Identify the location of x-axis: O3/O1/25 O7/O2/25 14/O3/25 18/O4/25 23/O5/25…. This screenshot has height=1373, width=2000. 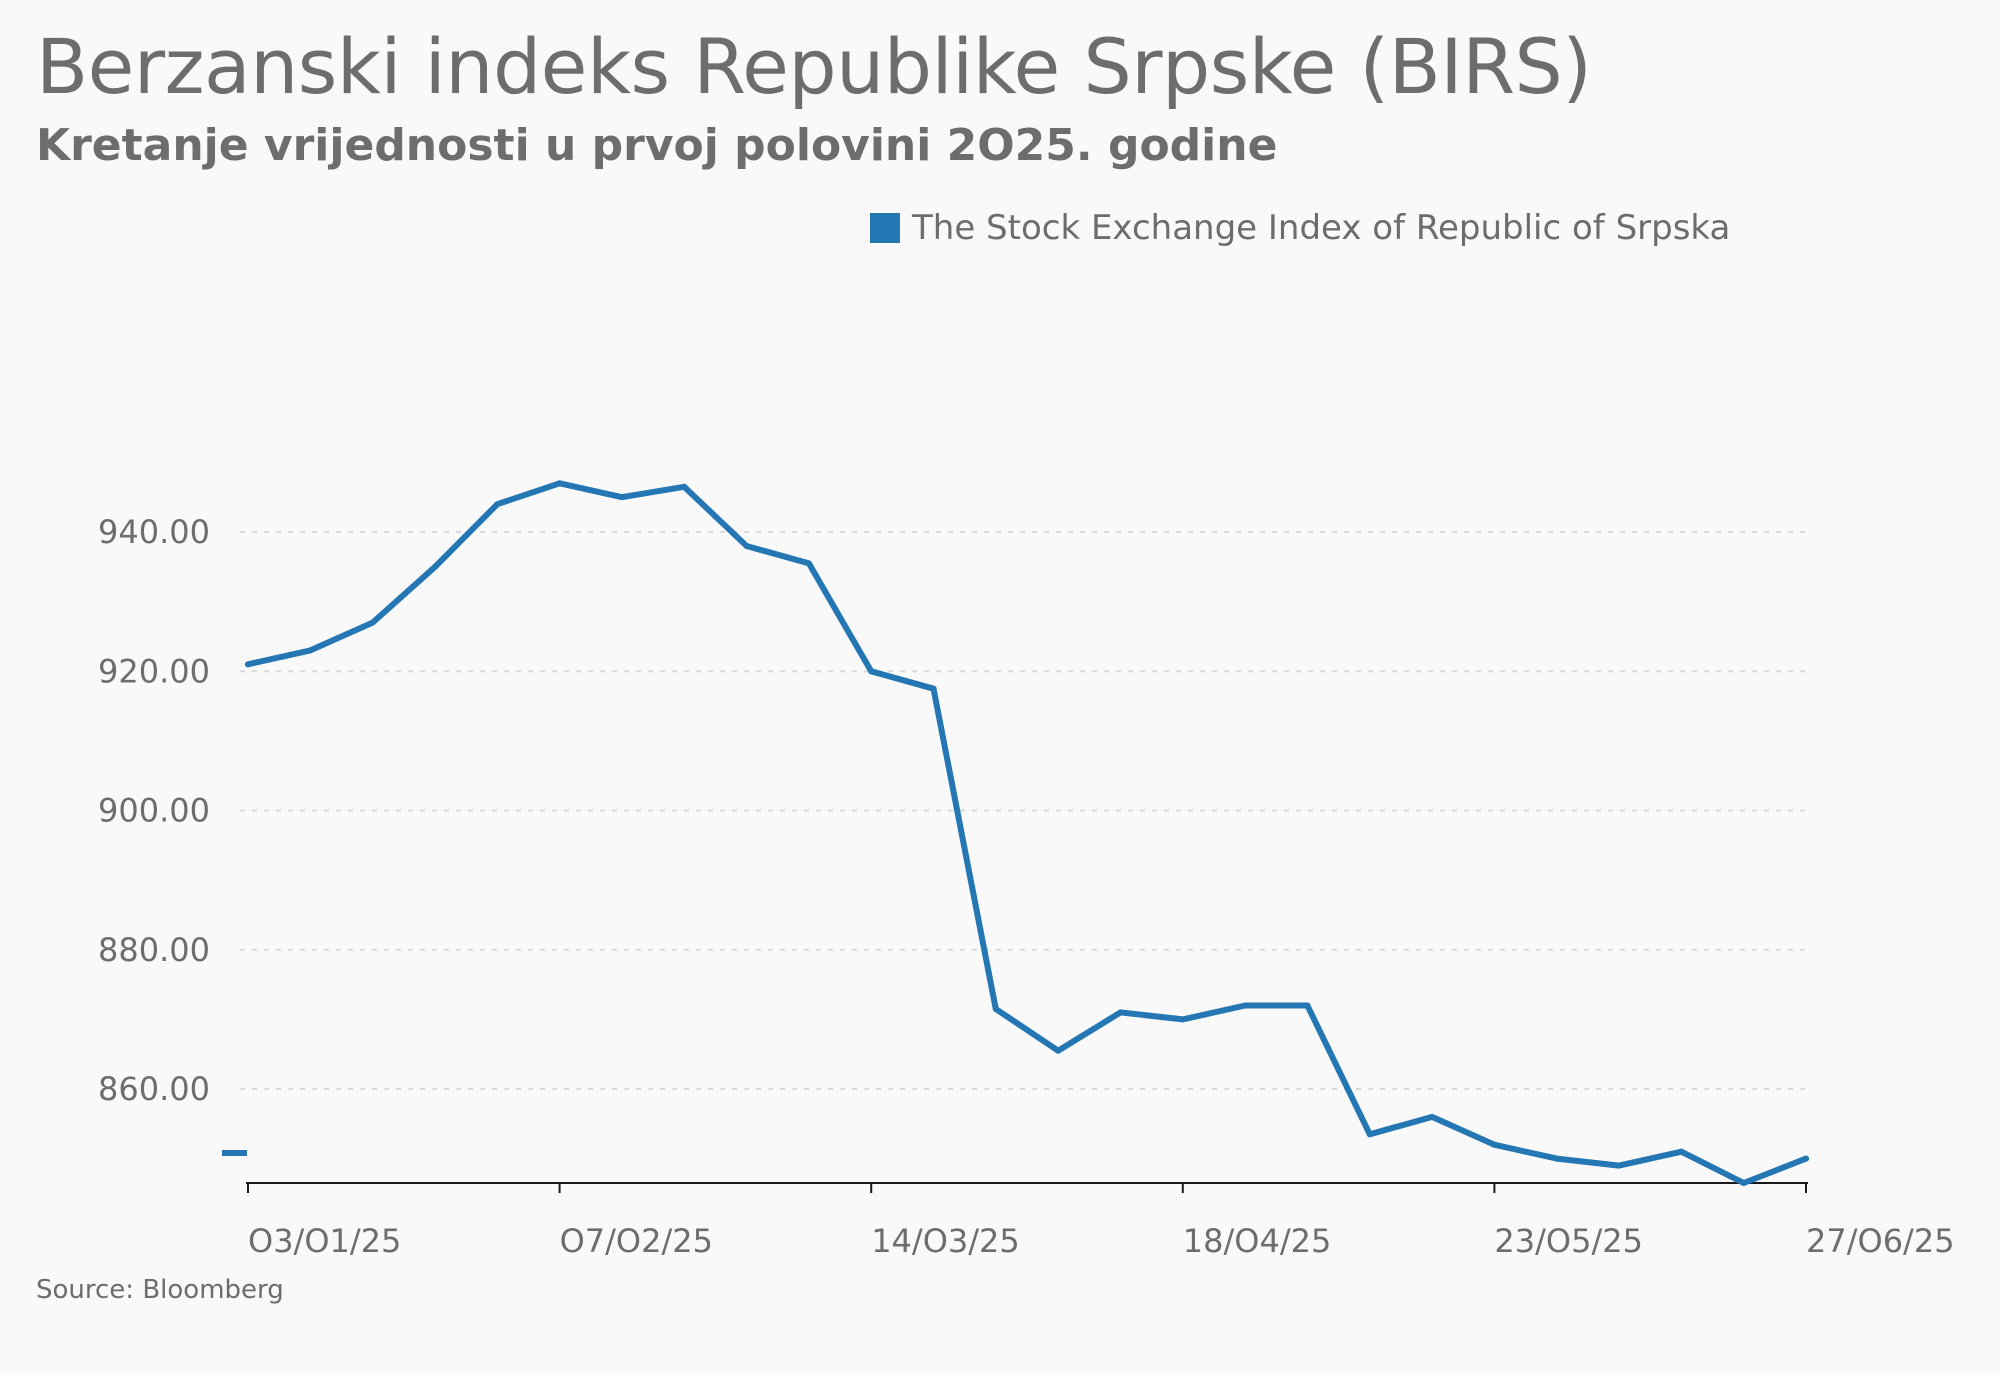
(1088, 1205).